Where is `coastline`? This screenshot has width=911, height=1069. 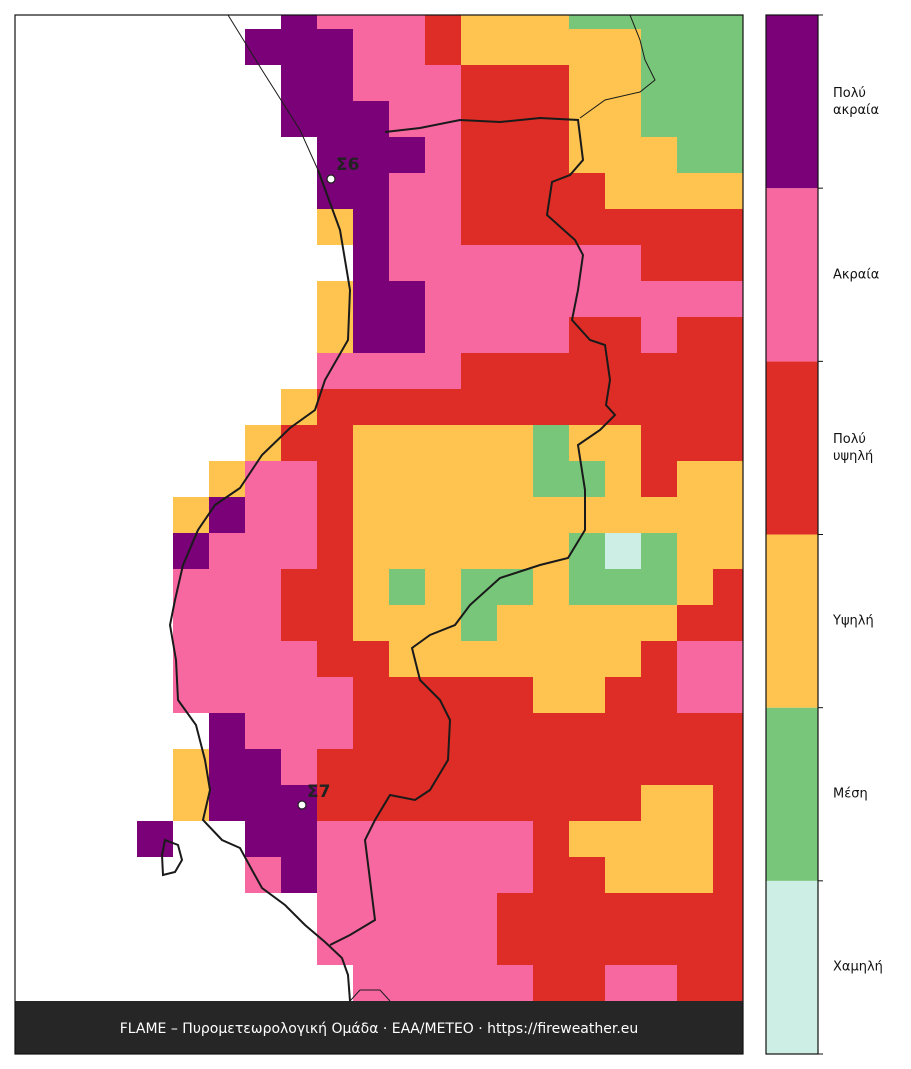 coastline is located at coordinates (172, 857).